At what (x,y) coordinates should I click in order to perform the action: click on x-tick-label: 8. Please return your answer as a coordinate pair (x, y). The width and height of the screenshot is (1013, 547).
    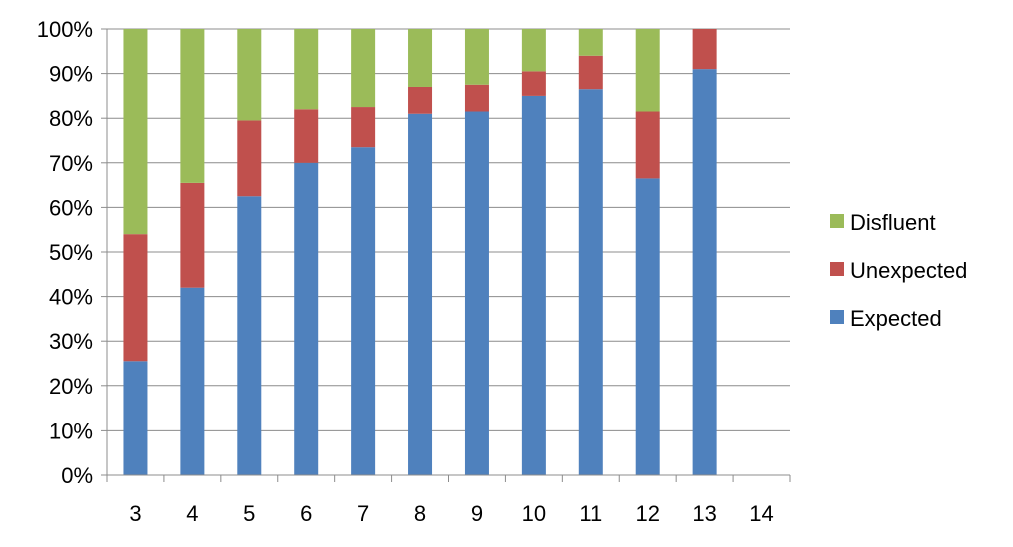
    Looking at the image, I should click on (420, 513).